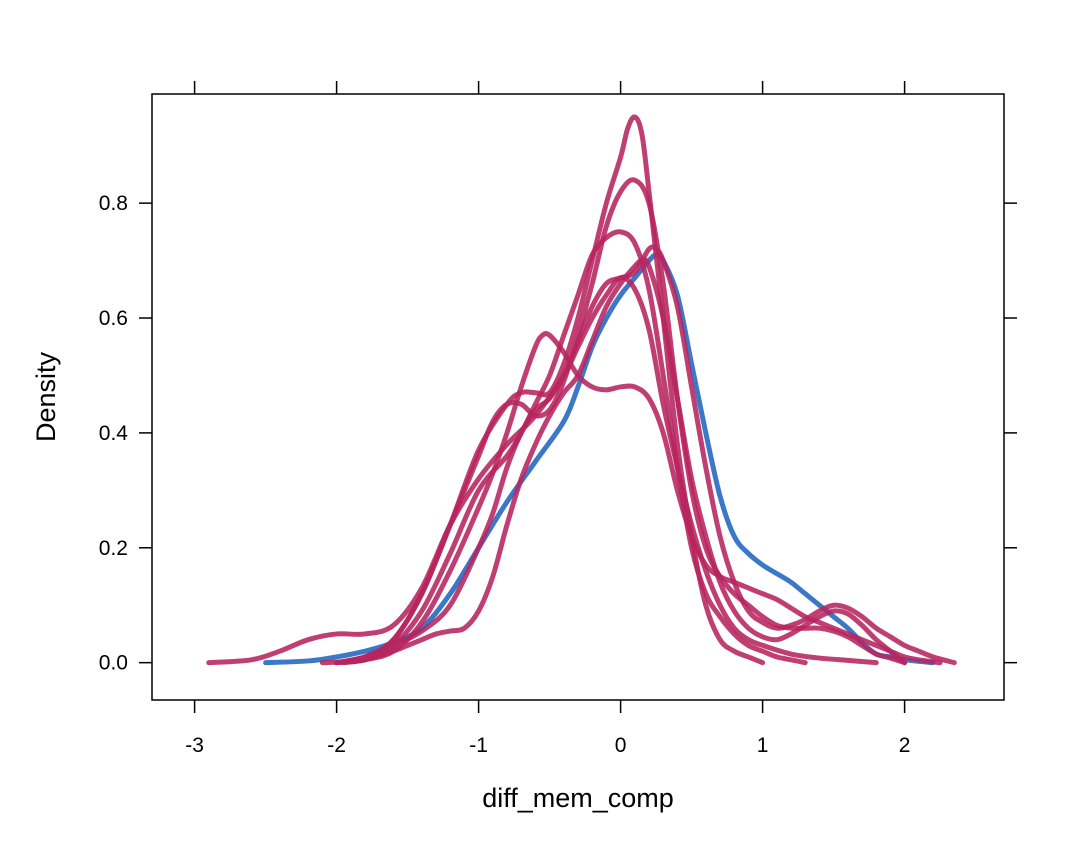 This screenshot has height=852, width=1082. I want to click on x-tick-label: -3, so click(194, 745).